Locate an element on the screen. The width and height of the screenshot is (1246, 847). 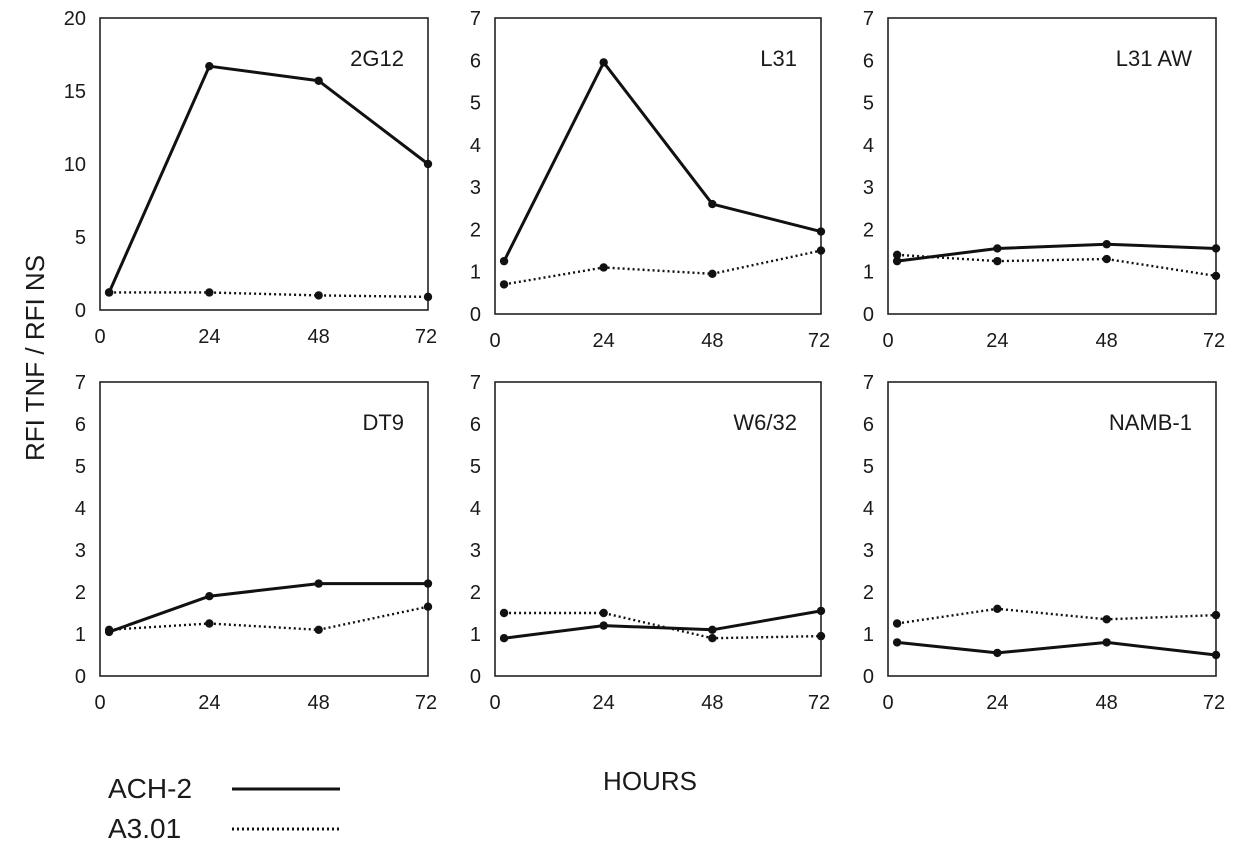
y-tick-label: 15 is located at coordinates (75, 92).